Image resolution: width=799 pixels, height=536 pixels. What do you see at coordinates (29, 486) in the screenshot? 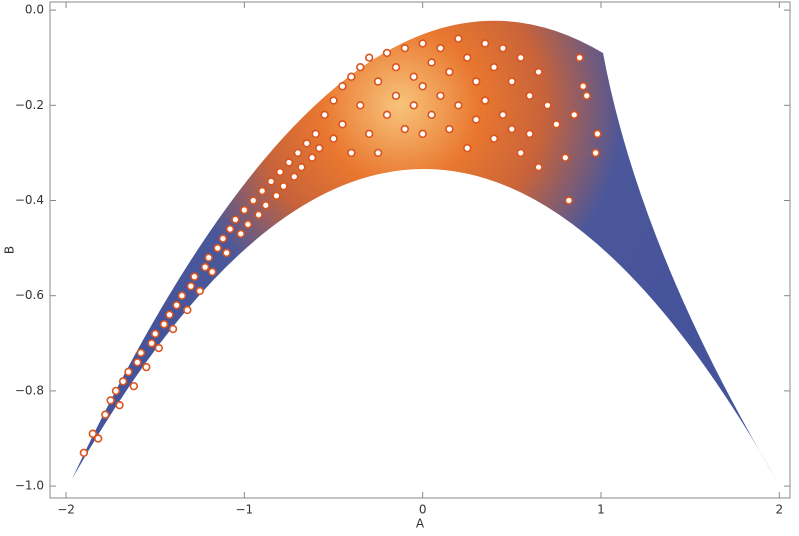
I see `y-tick-label: −1.0` at bounding box center [29, 486].